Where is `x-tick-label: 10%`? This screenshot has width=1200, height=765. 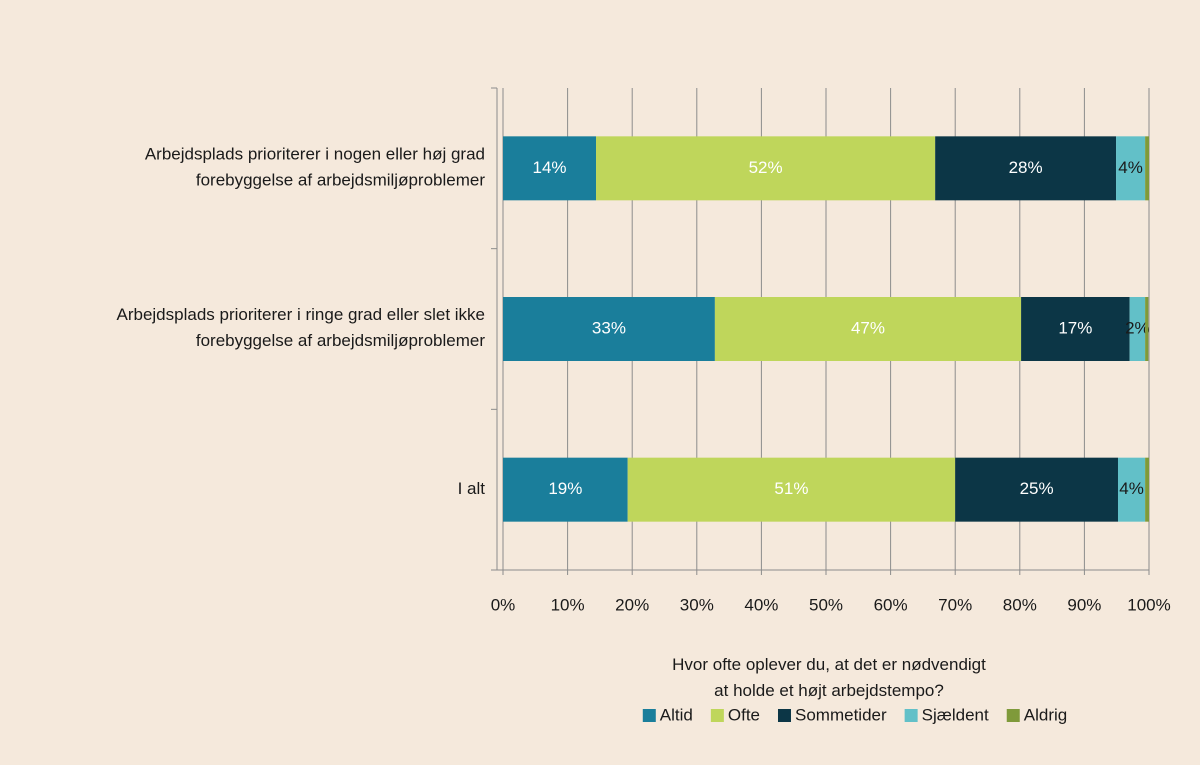
x-tick-label: 10% is located at coordinates (568, 604).